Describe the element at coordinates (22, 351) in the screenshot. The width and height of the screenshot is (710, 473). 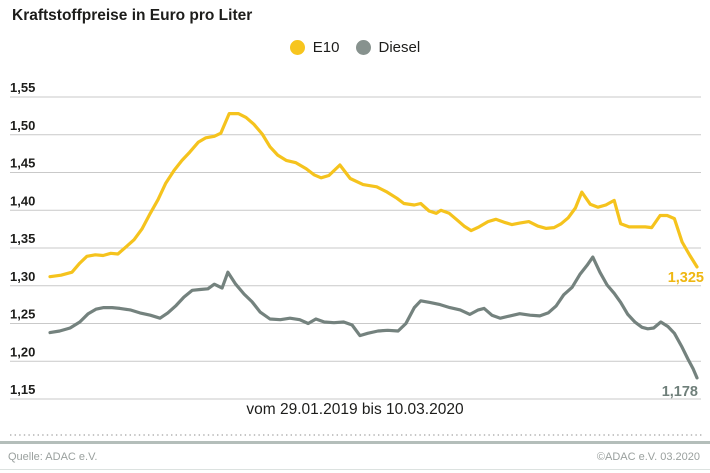
I see `y-tick-label: 1,20` at that location.